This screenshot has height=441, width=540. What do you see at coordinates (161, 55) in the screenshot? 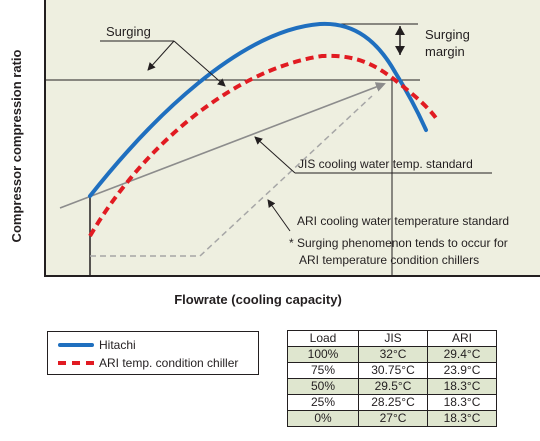
I see `surging-pointer-hitachi` at bounding box center [161, 55].